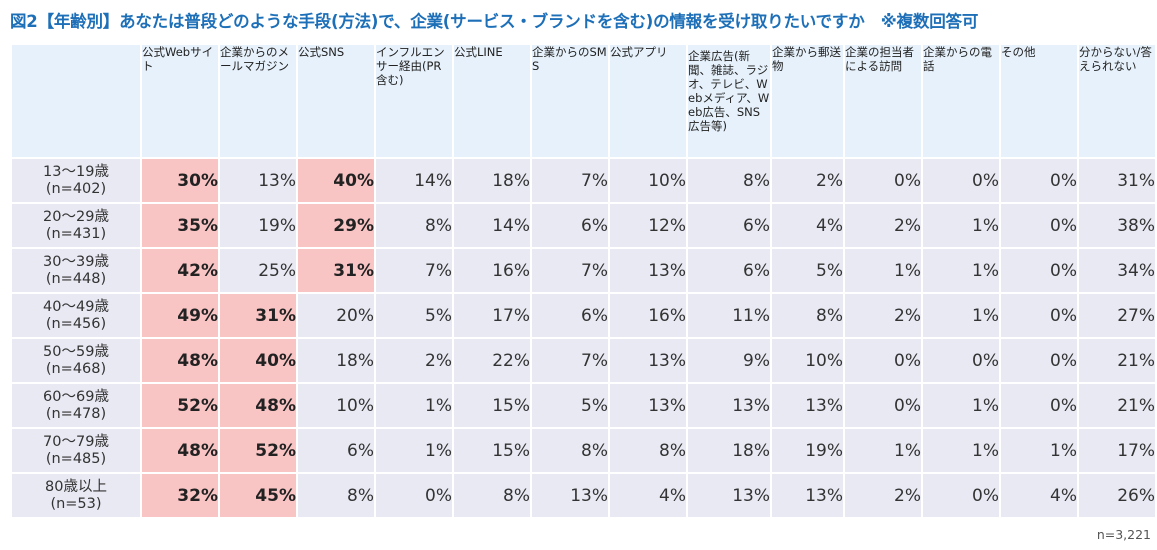 The height and width of the screenshot is (550, 1157). Describe the element at coordinates (76, 495) in the screenshot. I see `row-header: 80歳以上 (n=53)` at that location.